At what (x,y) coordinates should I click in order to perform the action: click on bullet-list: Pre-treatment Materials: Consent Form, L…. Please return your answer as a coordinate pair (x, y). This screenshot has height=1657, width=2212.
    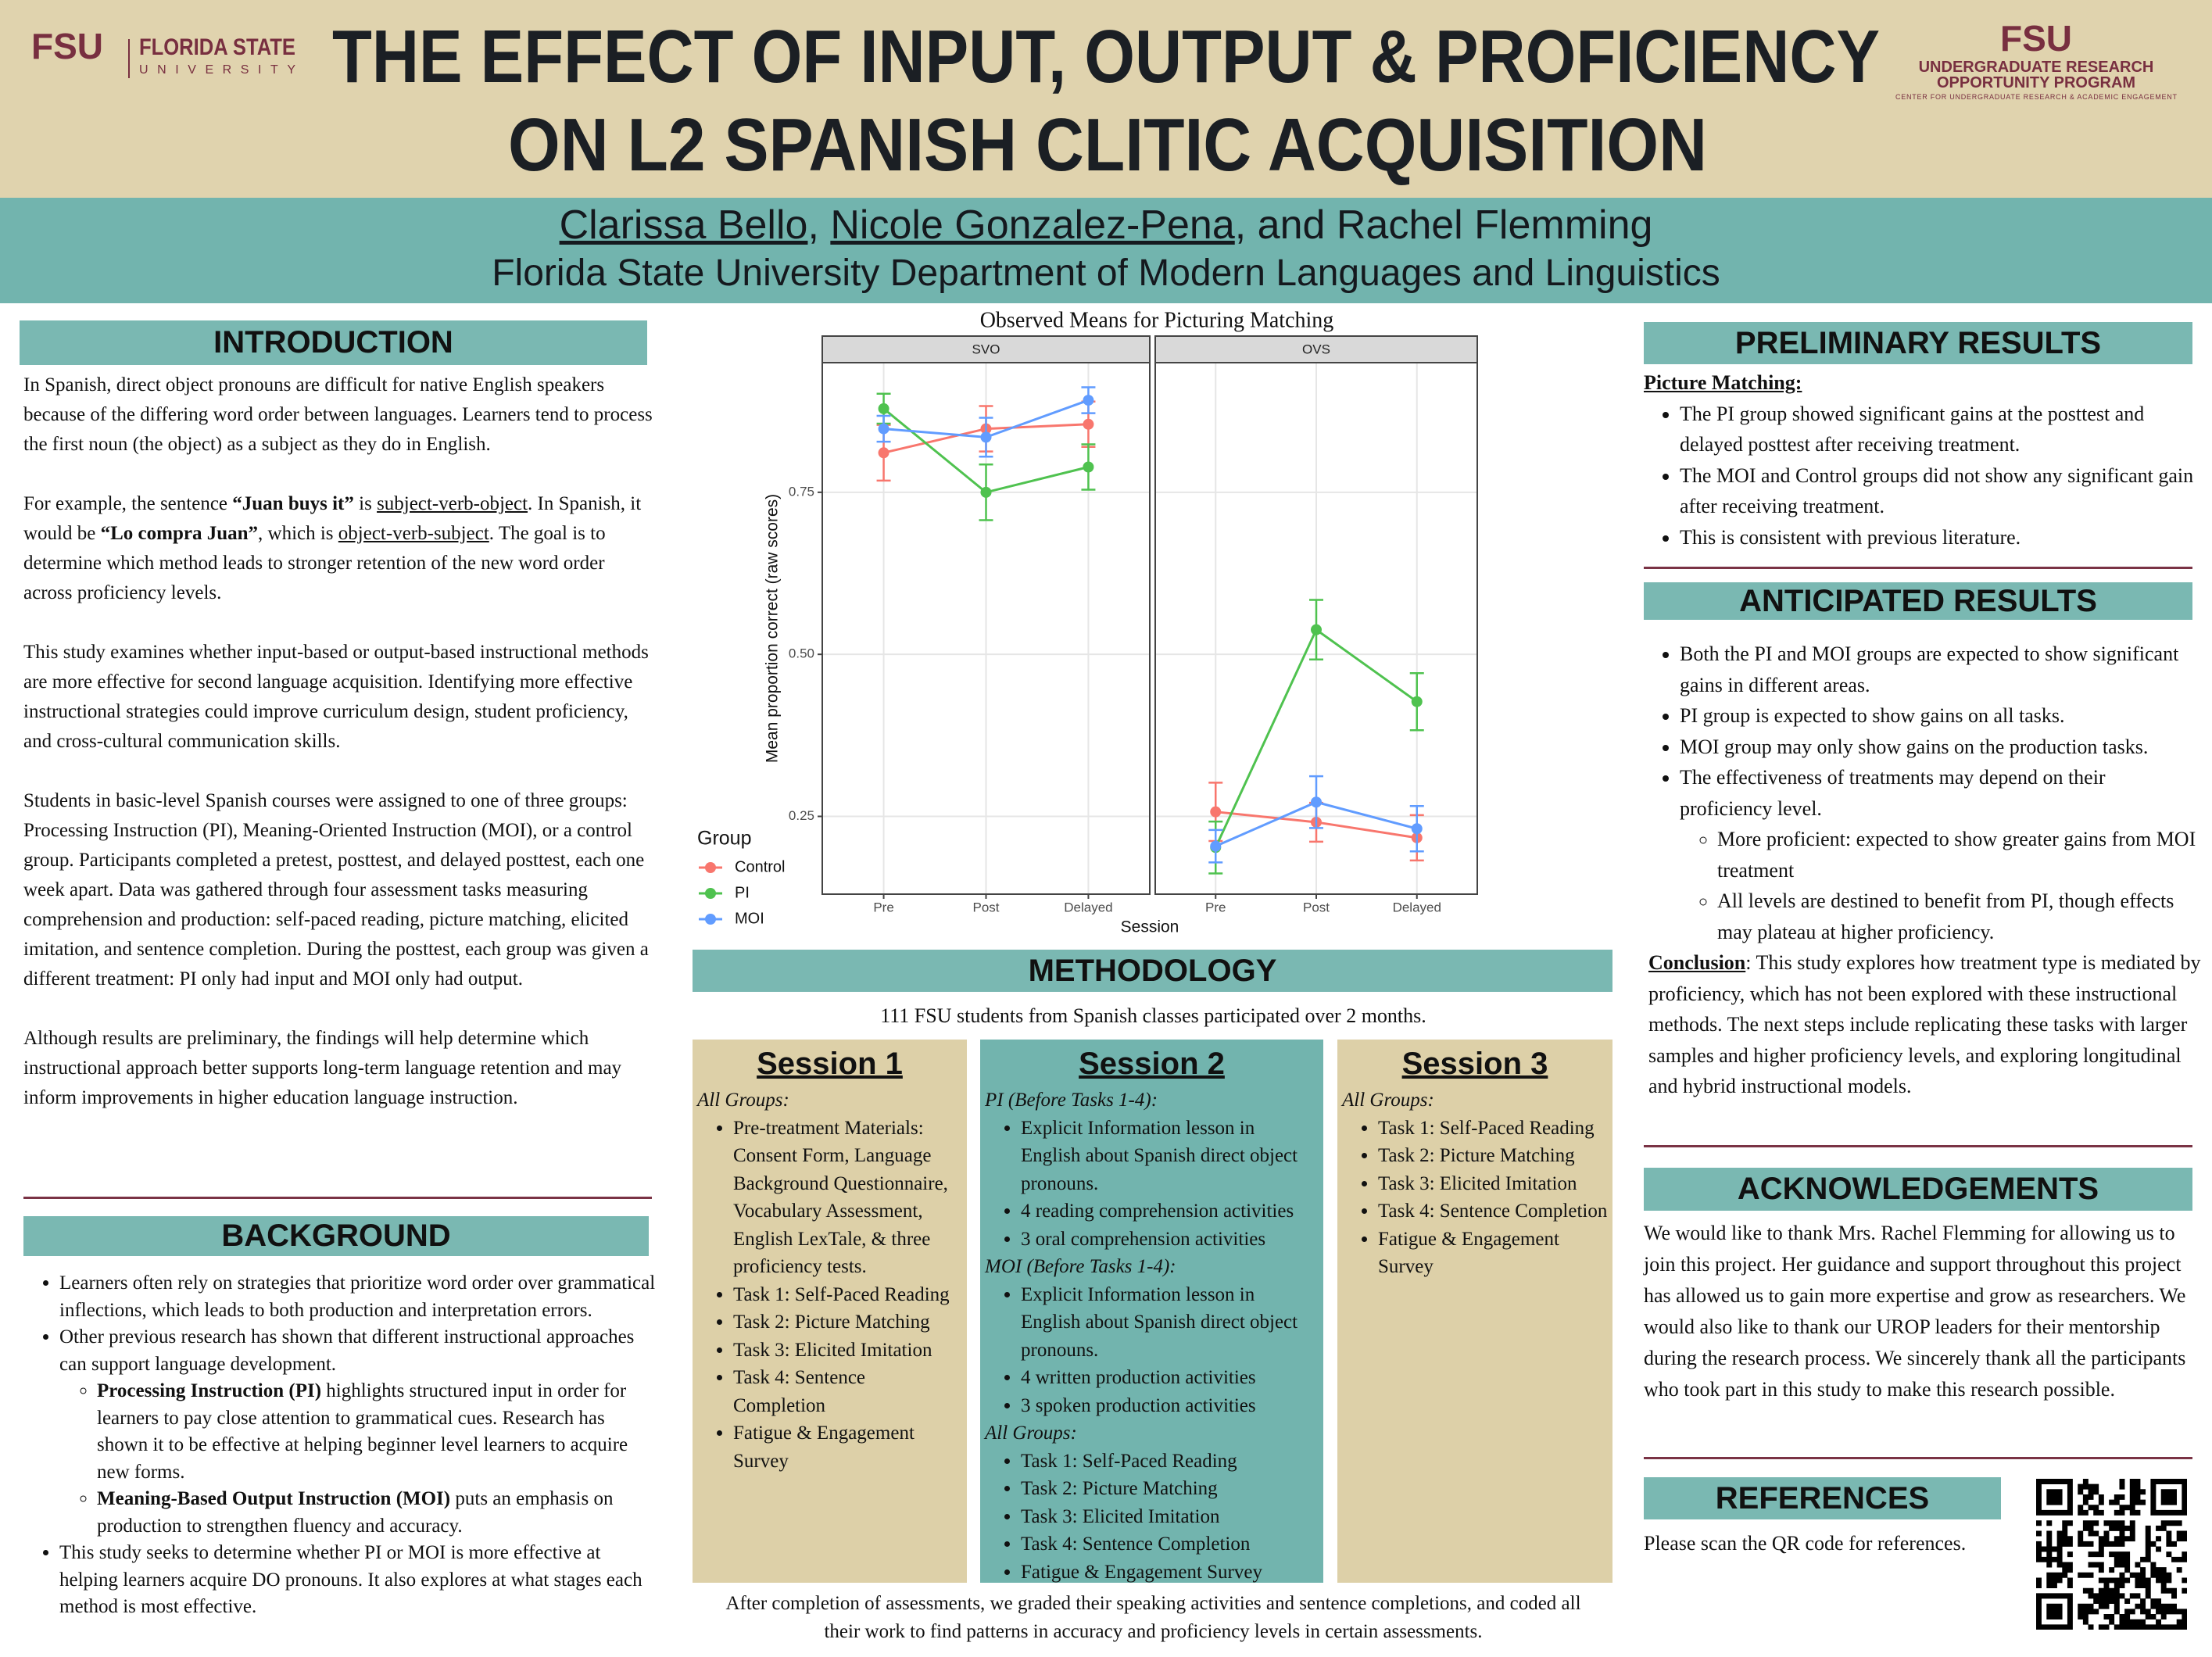
    Looking at the image, I should click on (829, 1295).